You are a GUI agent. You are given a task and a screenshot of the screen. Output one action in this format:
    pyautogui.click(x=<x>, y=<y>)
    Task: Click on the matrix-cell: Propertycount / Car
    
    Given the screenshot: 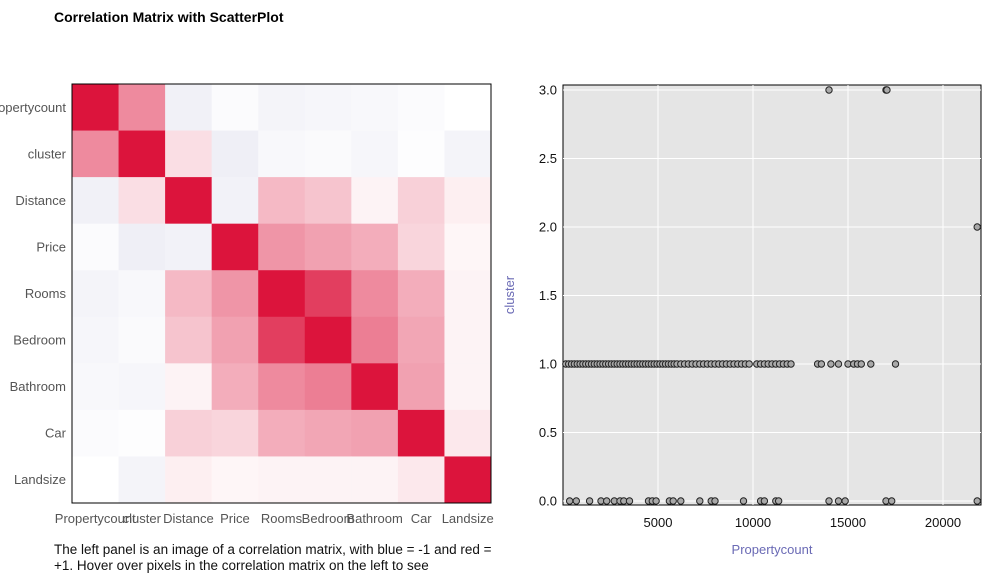 What is the action you would take?
    pyautogui.click(x=421, y=108)
    